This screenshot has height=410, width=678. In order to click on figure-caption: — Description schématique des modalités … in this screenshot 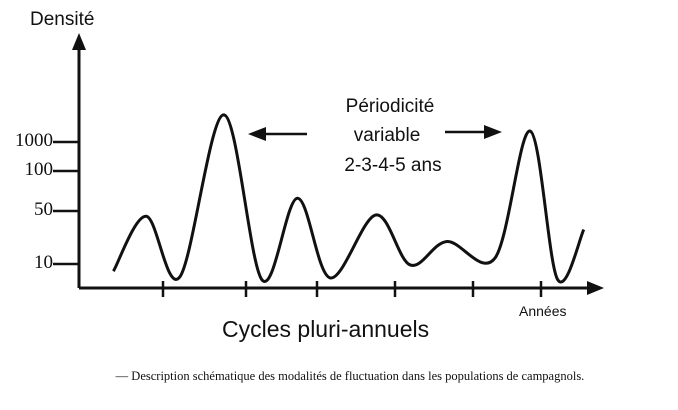, I will do `click(350, 376)`.